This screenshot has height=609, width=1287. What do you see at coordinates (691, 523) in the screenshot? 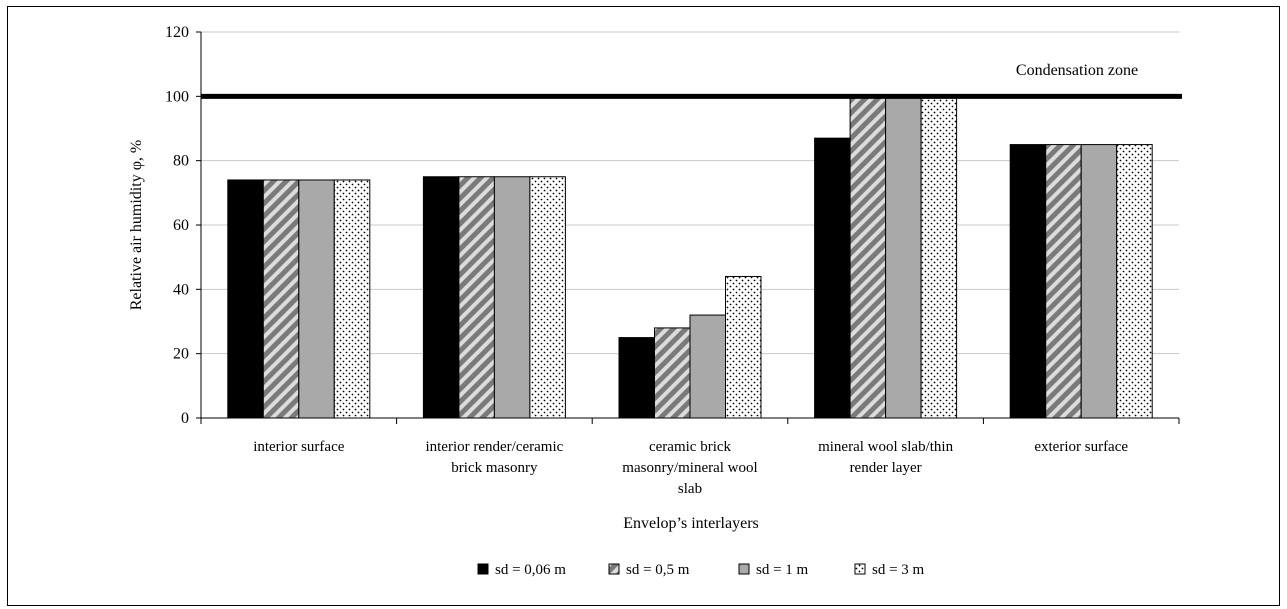
I see `x-axis-title: Envelop’s interlayers` at bounding box center [691, 523].